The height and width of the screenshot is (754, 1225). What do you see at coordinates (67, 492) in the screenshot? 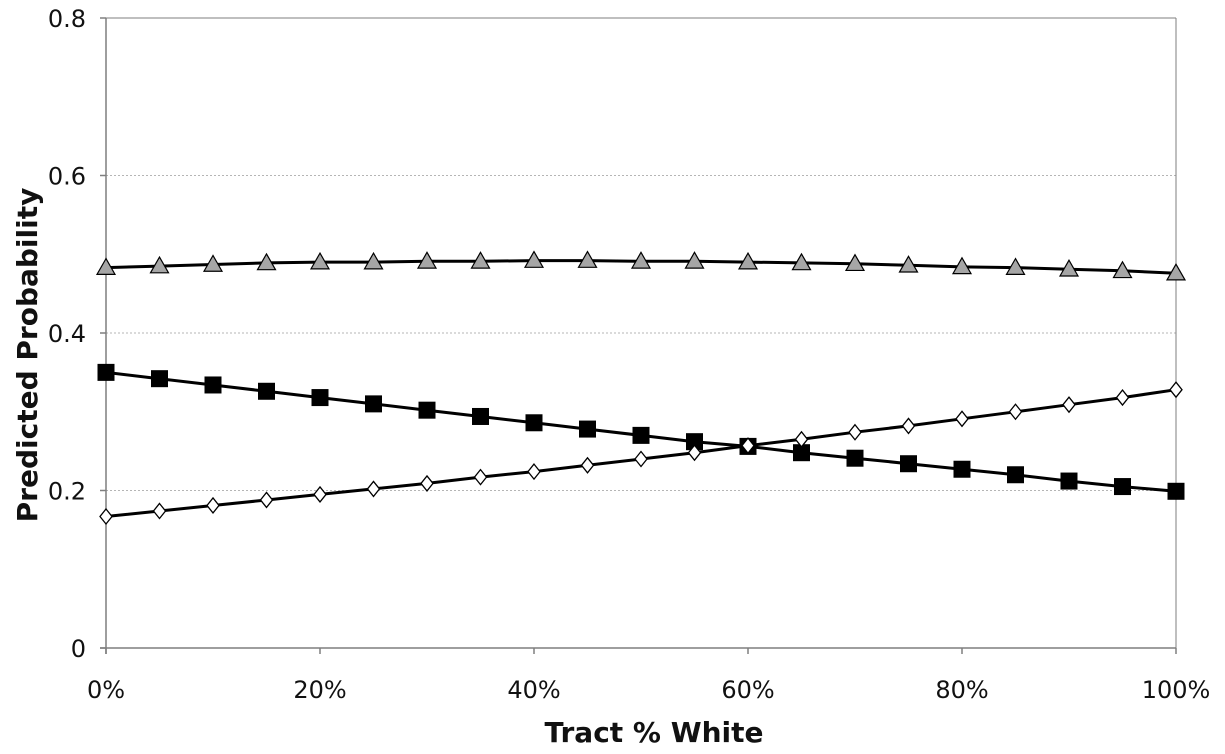
I see `y-tick-label-1: 0.2` at bounding box center [67, 492].